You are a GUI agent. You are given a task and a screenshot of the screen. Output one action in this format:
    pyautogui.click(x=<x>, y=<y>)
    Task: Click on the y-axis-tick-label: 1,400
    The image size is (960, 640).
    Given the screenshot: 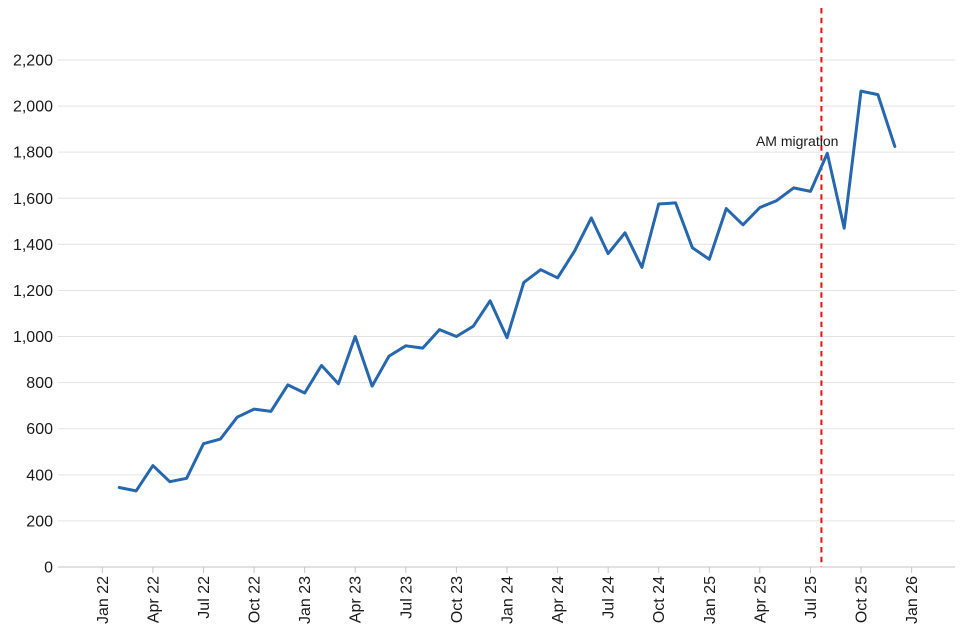 What is the action you would take?
    pyautogui.click(x=33, y=245)
    